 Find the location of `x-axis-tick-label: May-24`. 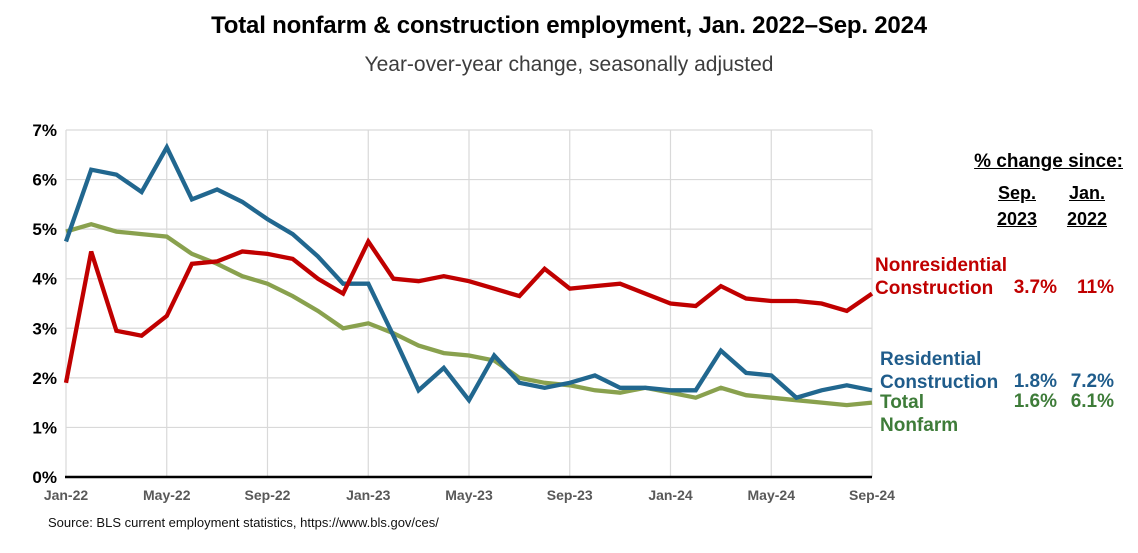

x-axis-tick-label: May-24 is located at coordinates (772, 495).